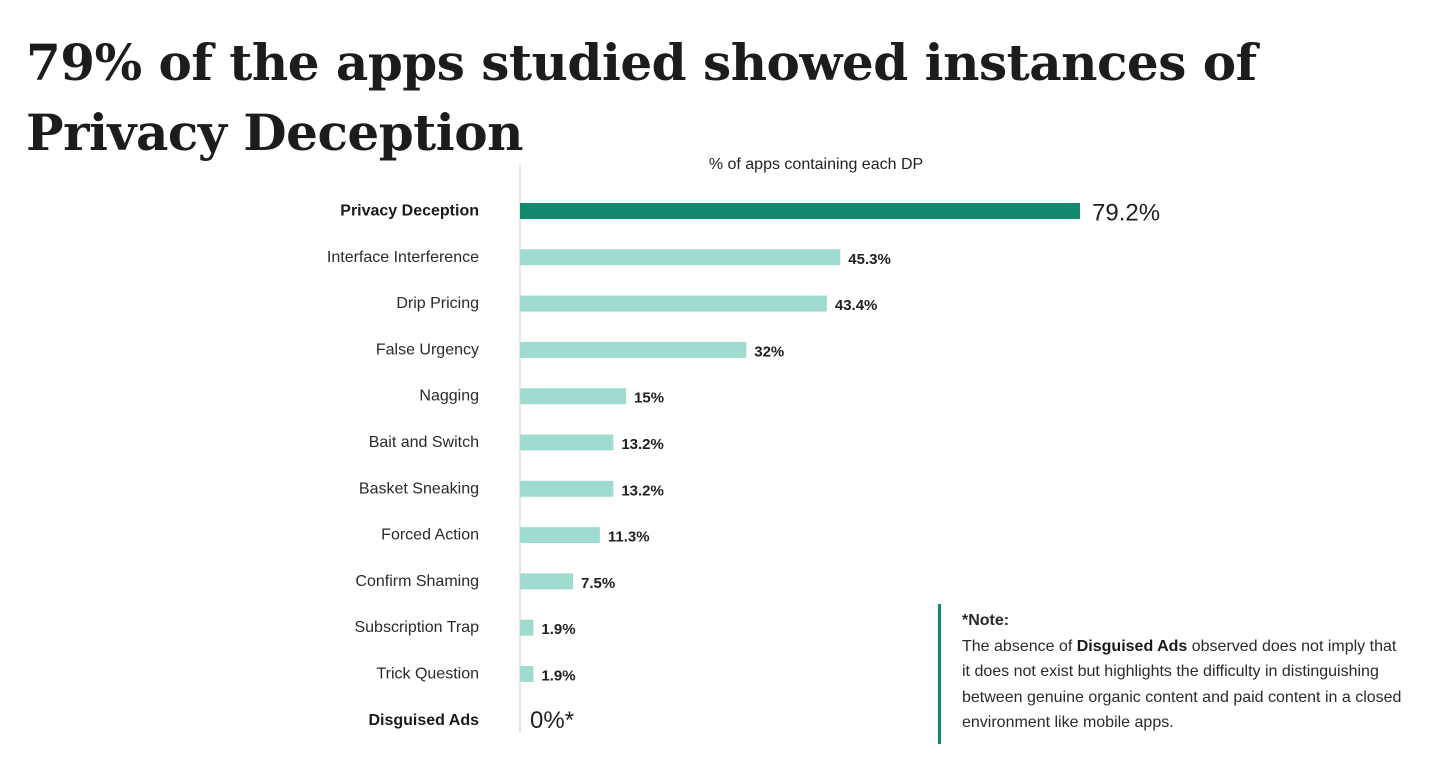 This screenshot has width=1456, height=771. Describe the element at coordinates (403, 257) in the screenshot. I see `category-label: Interface Interference` at that location.